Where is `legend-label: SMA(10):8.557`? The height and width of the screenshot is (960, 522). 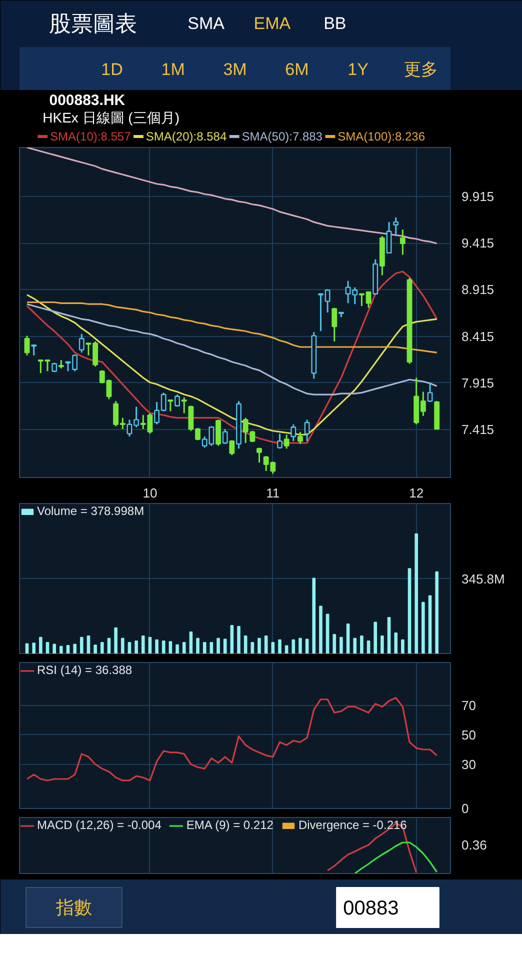
legend-label: SMA(10):8.557 is located at coordinates (91, 137).